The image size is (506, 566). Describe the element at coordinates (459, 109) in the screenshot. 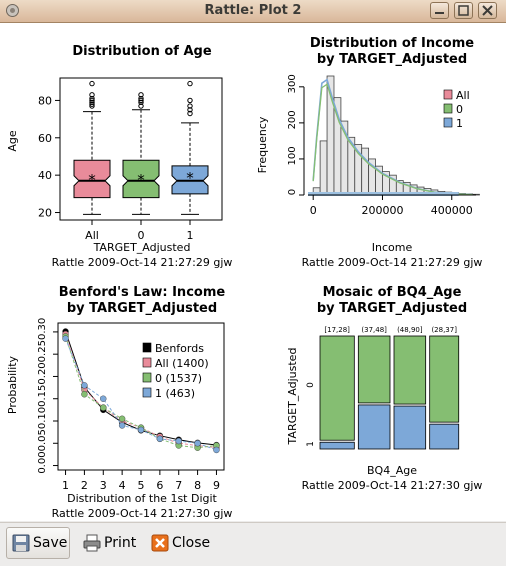

I see `legend-label: 0` at that location.